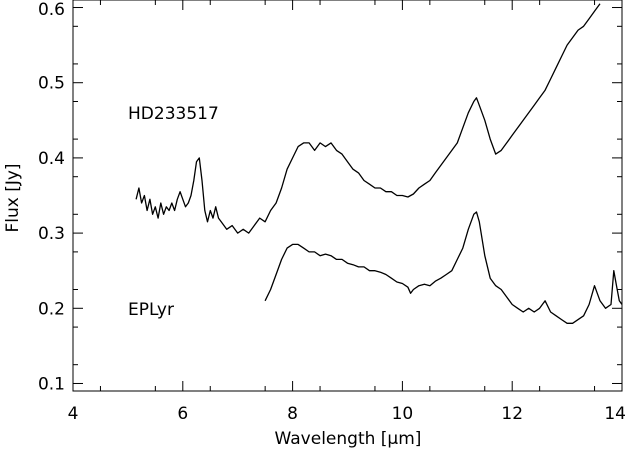 This screenshot has width=635, height=452. Describe the element at coordinates (512, 414) in the screenshot. I see `x-tick-label: 12` at that location.